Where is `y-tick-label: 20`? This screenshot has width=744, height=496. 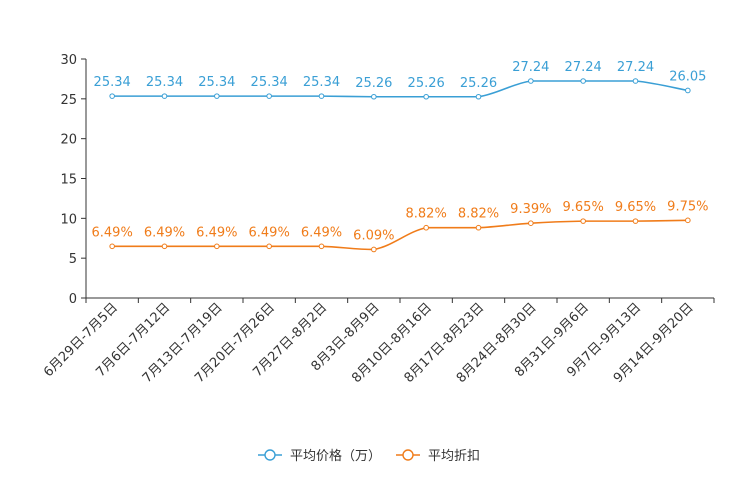
y-tick-label: 20 is located at coordinates (68, 140).